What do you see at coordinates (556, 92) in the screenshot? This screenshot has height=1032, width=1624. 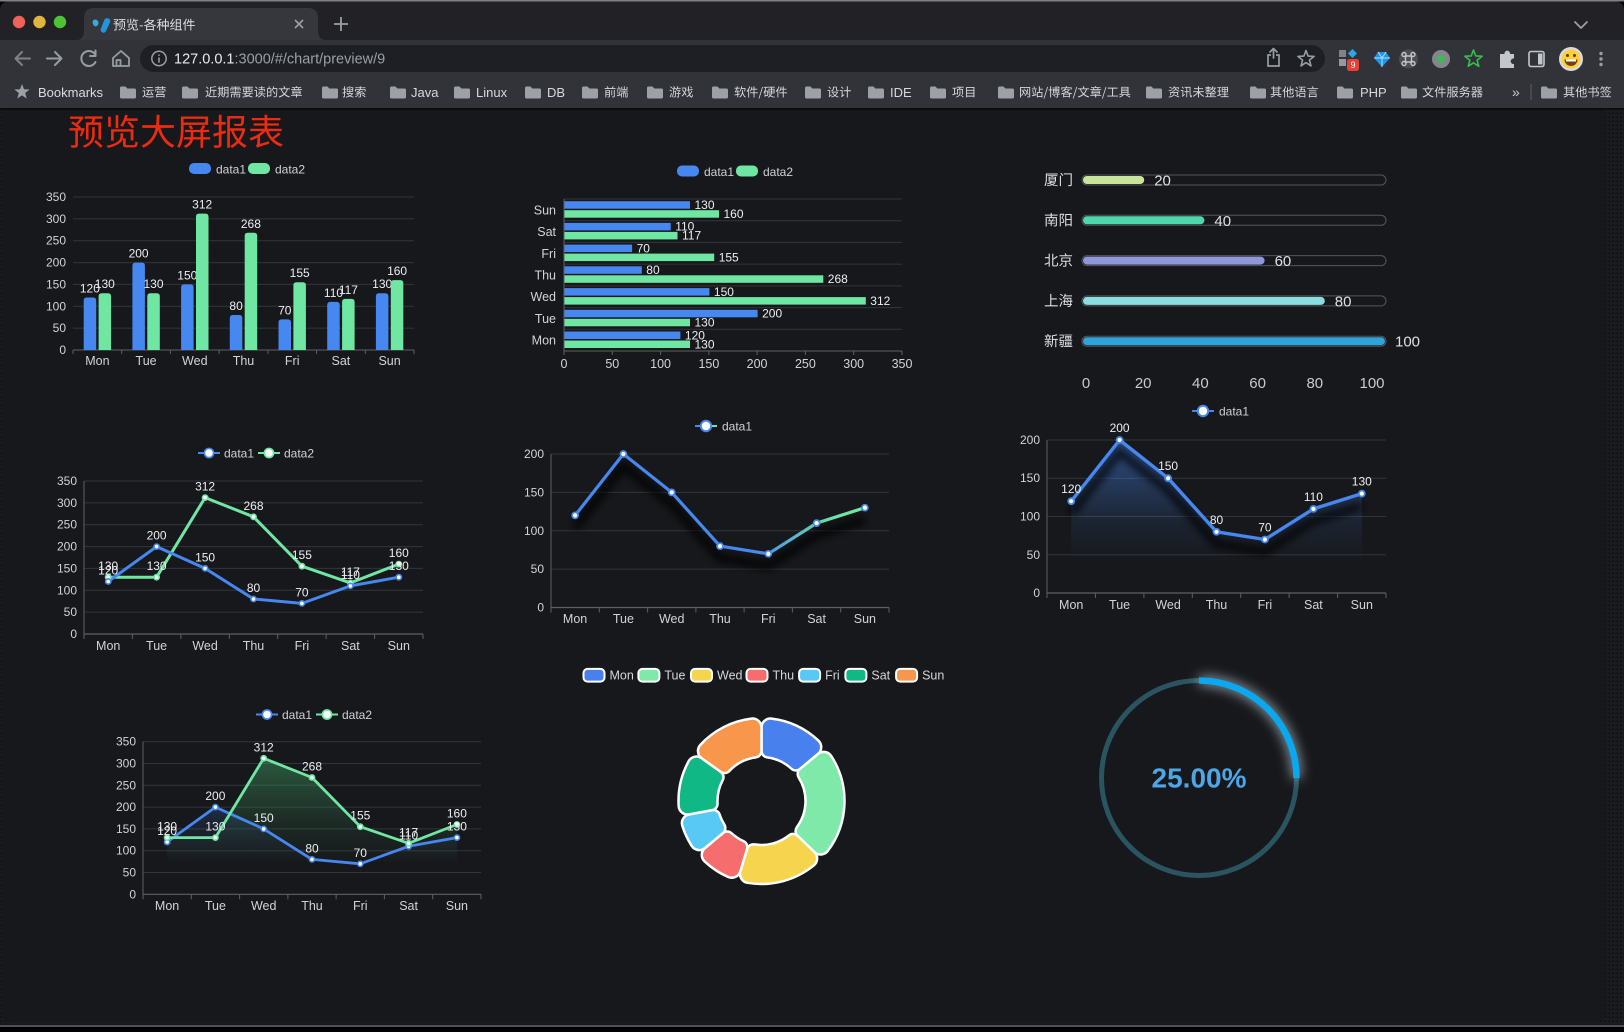 I see `svg-text: DB` at bounding box center [556, 92].